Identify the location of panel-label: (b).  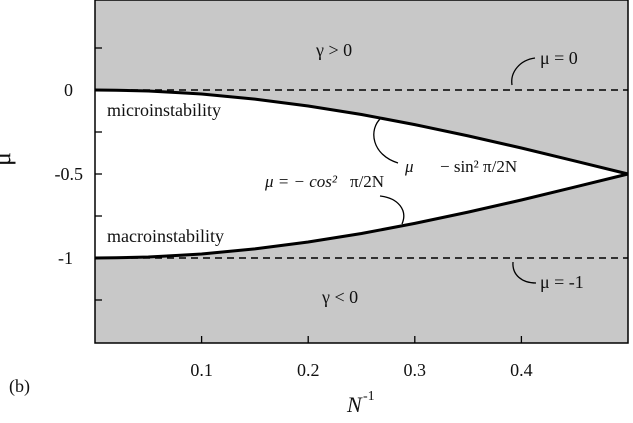
(19, 386).